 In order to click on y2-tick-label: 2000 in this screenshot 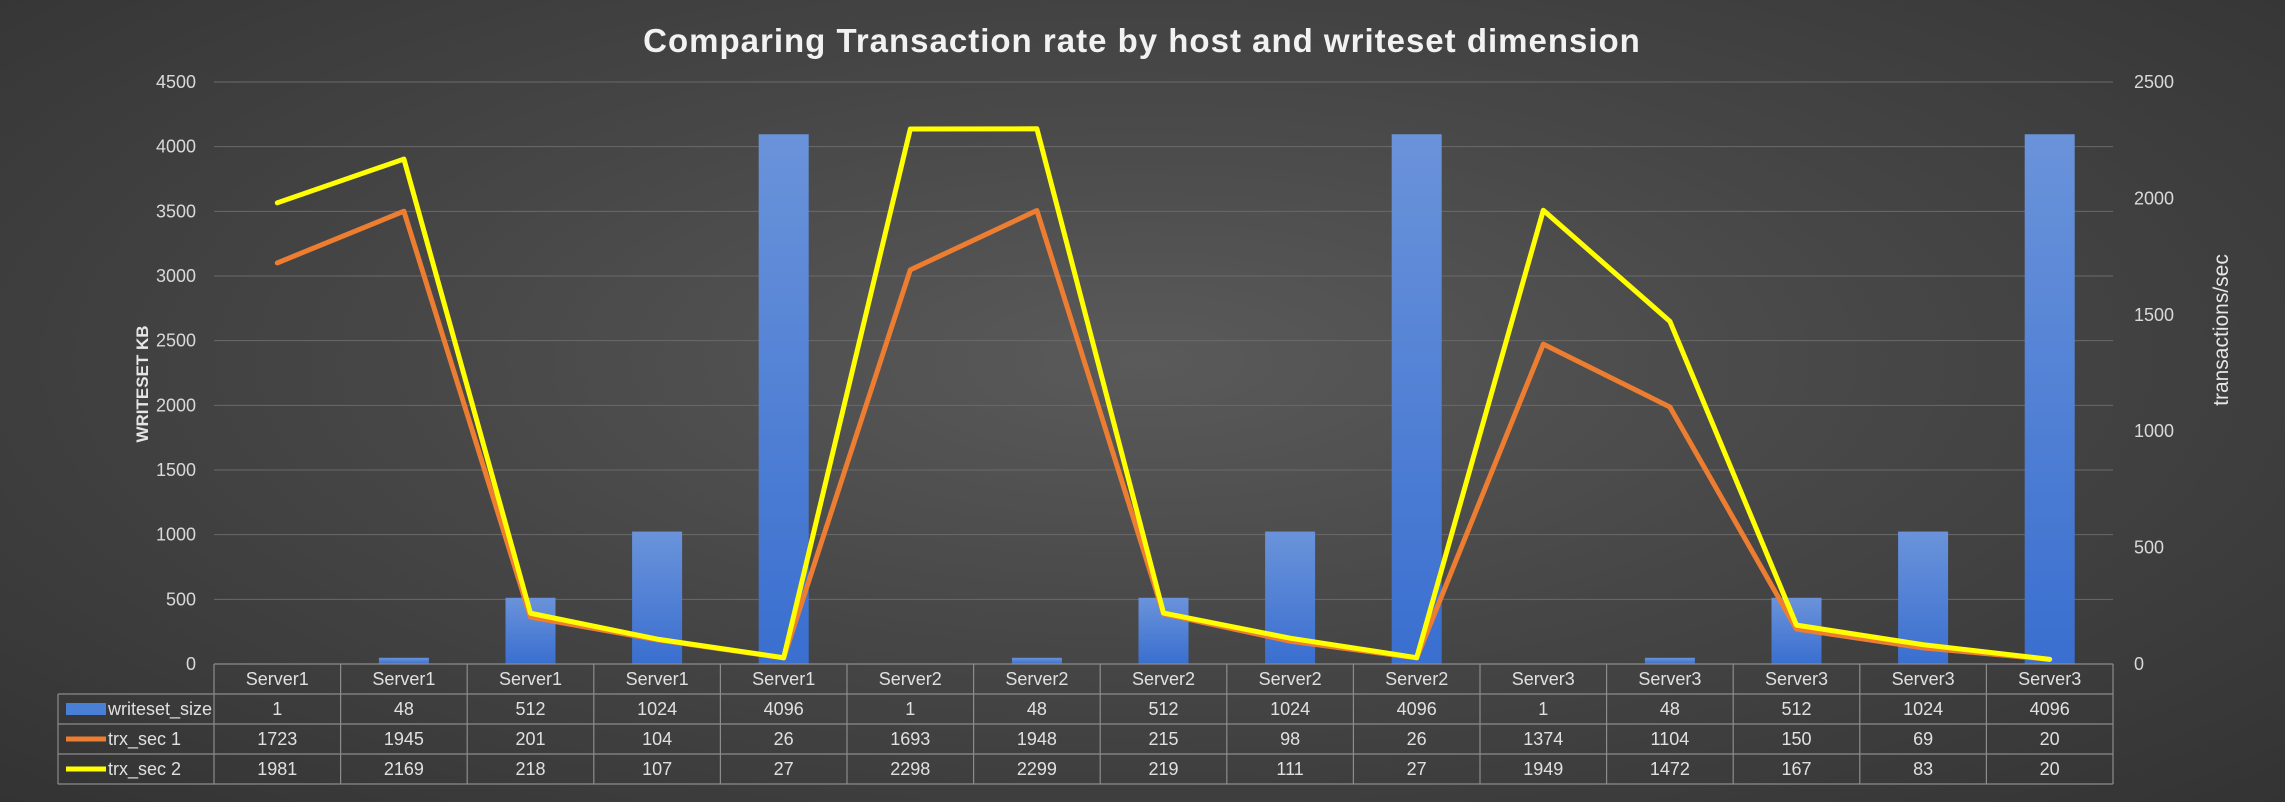, I will do `click(2154, 198)`.